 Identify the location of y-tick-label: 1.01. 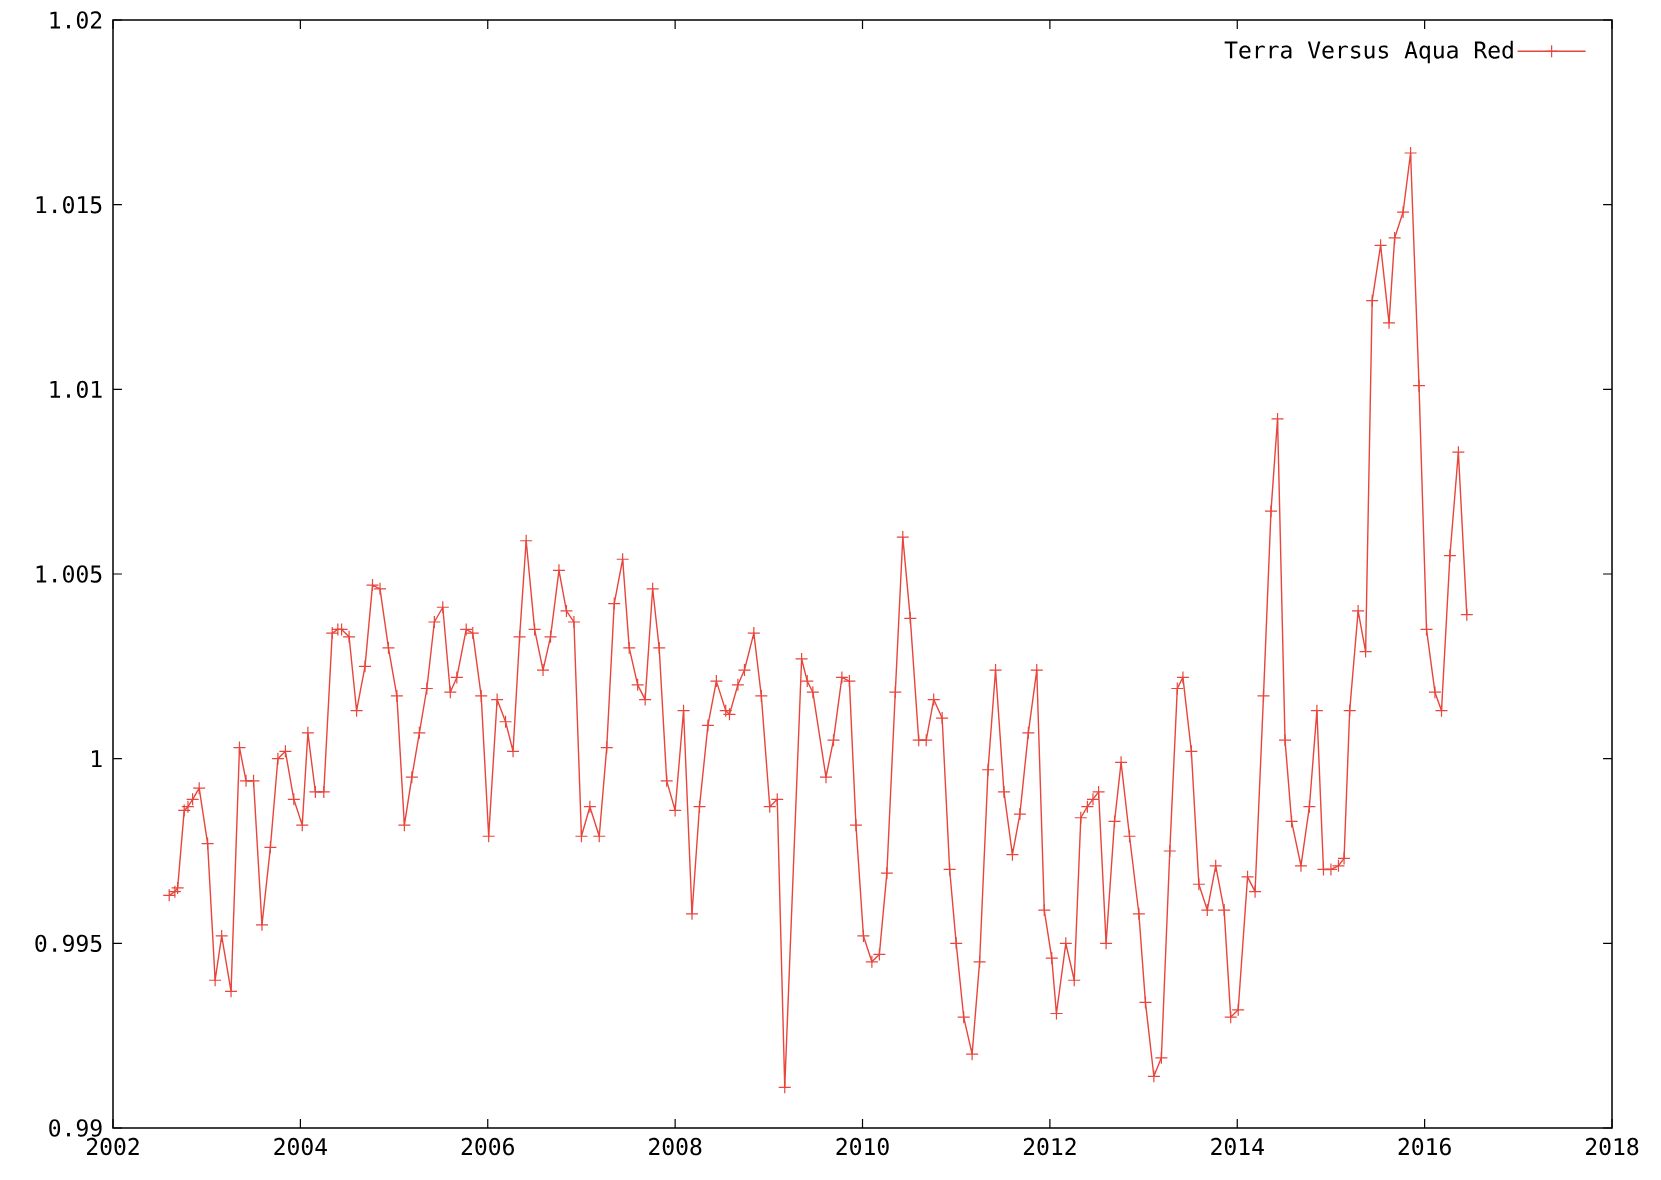
(76, 389).